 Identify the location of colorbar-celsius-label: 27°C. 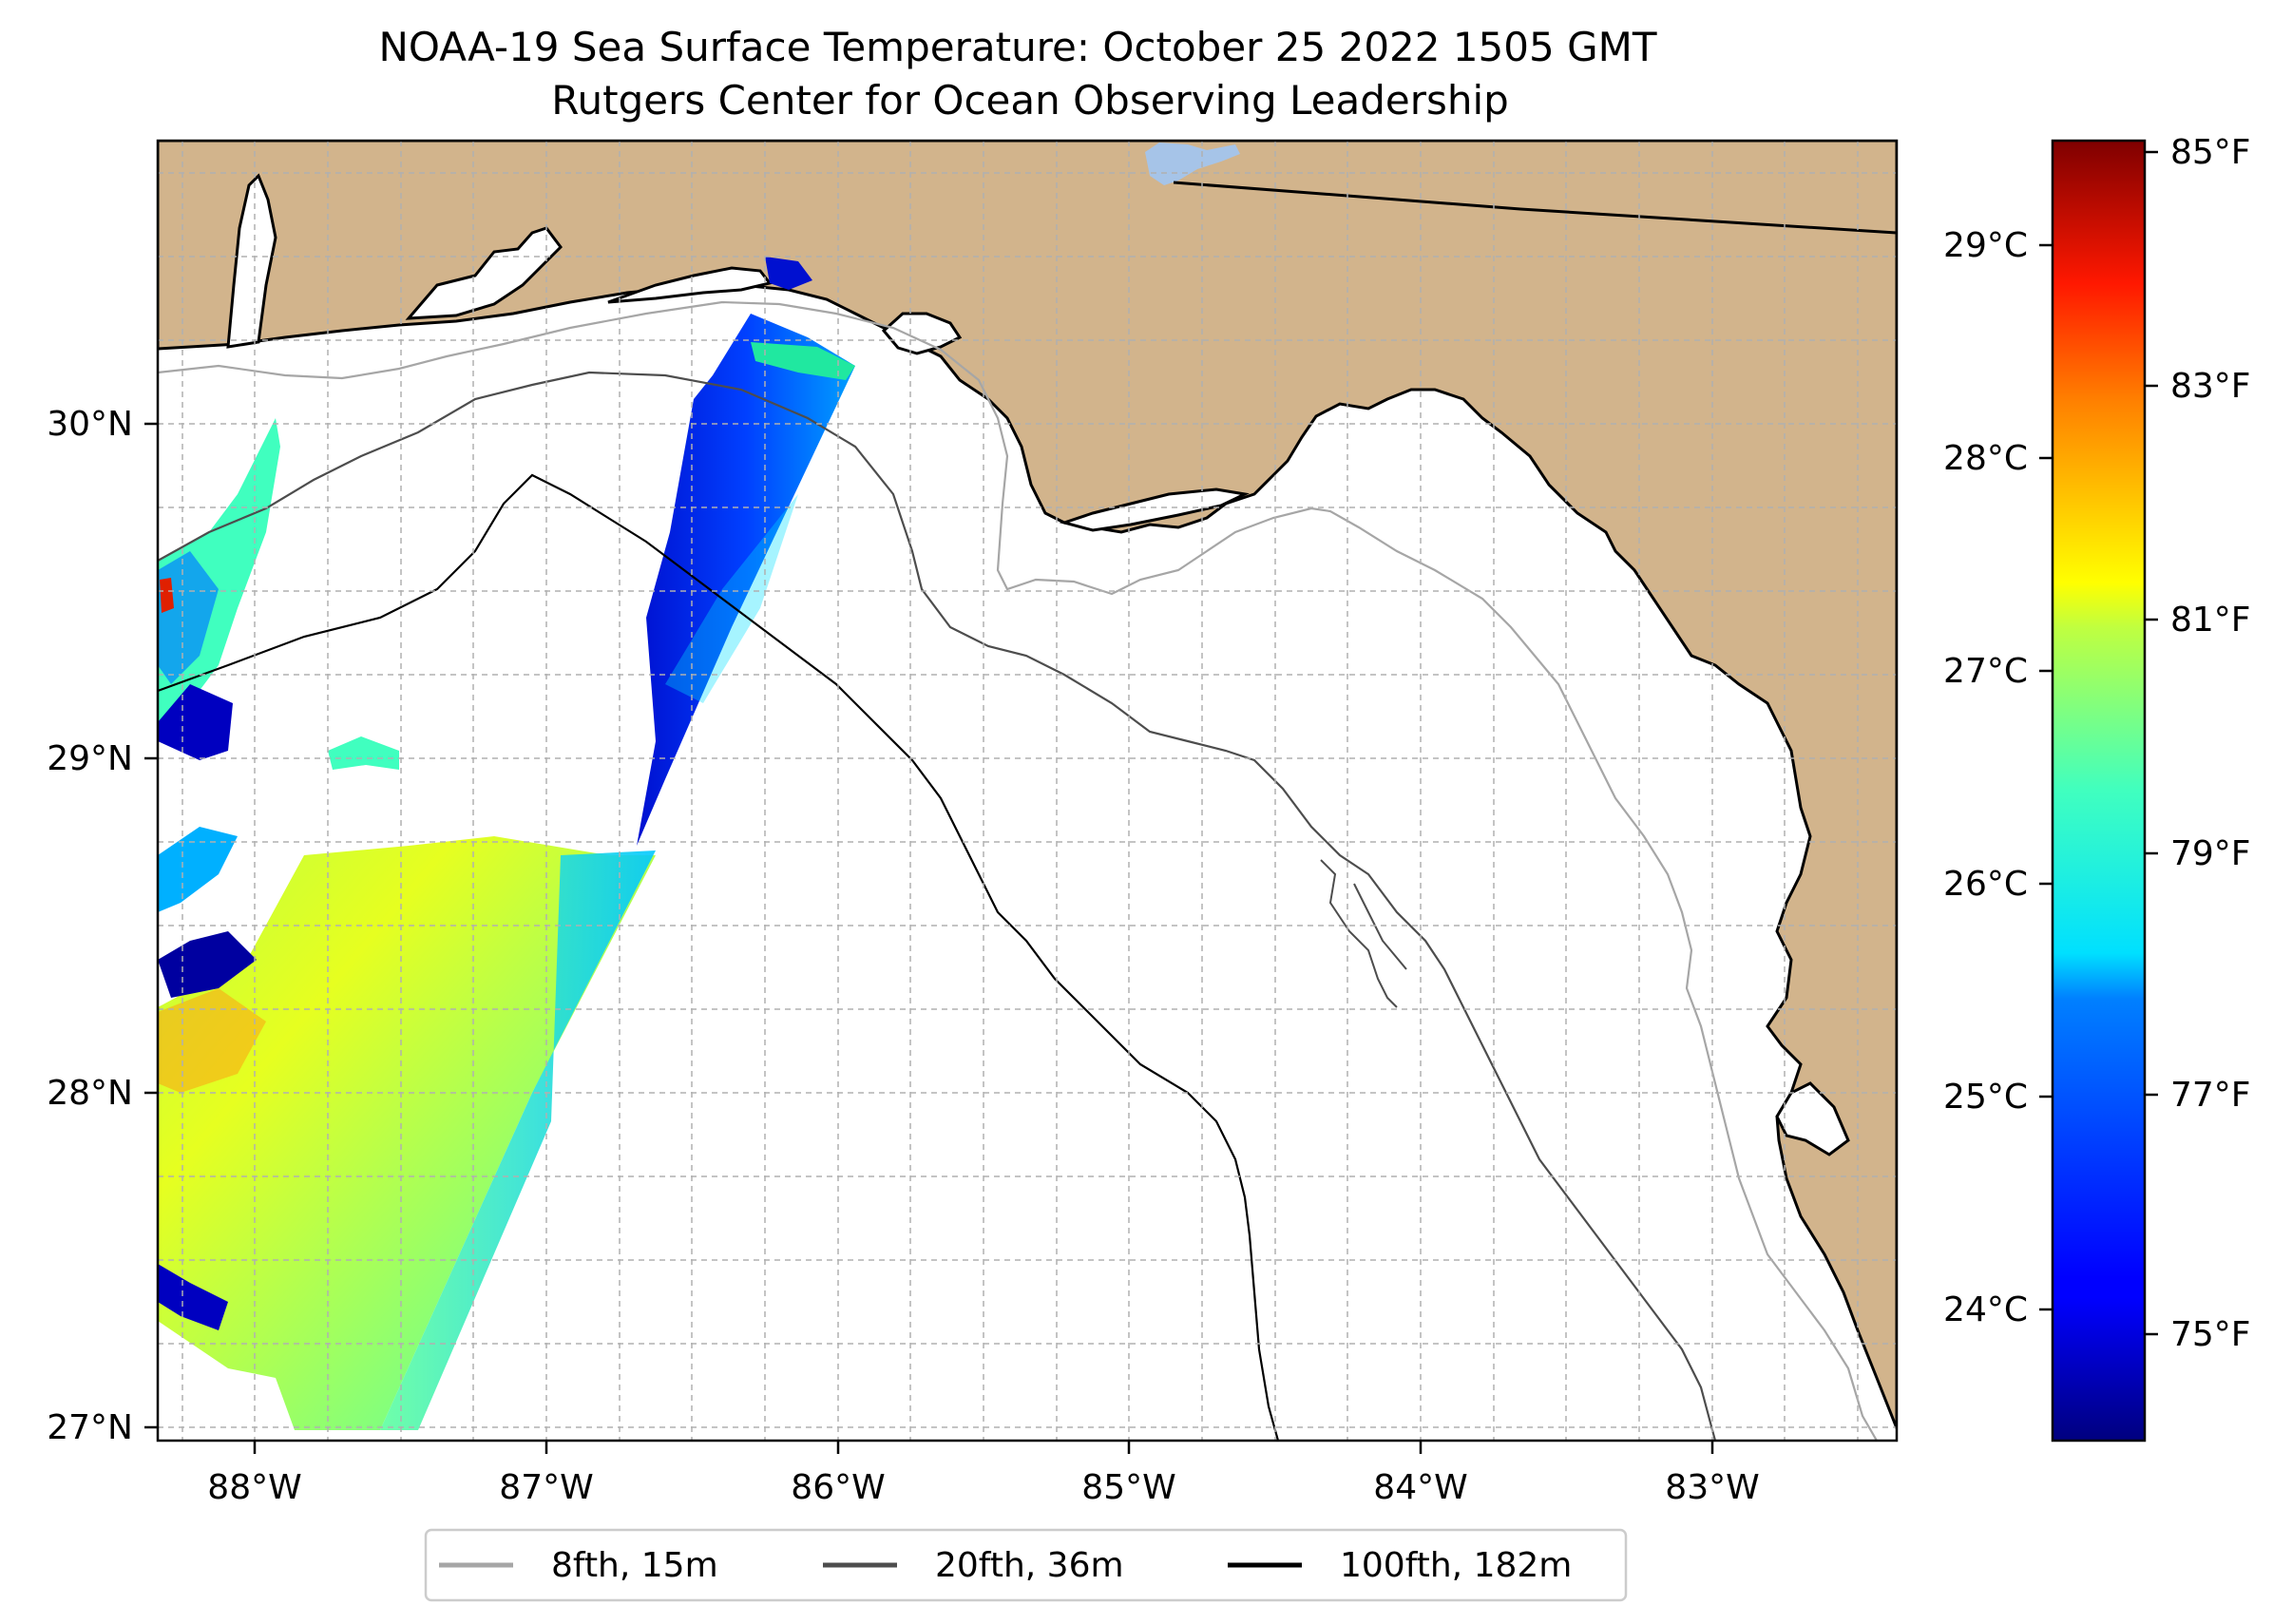
(1985, 671).